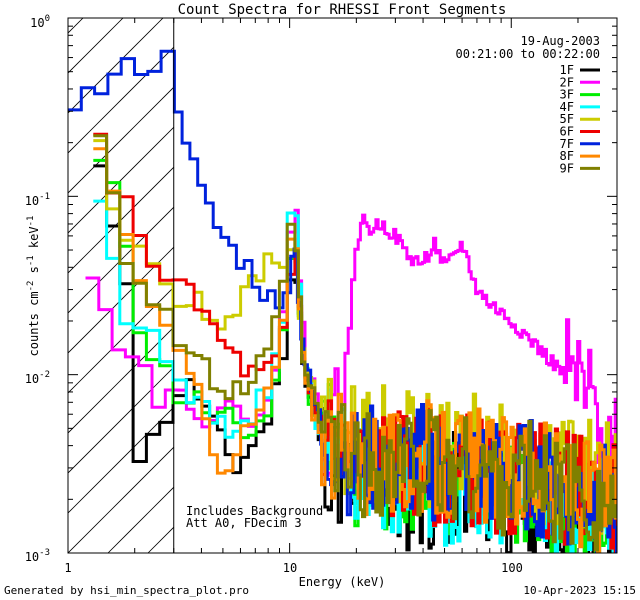 The width and height of the screenshot is (640, 600). I want to click on x-tick-label-1: 1, so click(67, 568).